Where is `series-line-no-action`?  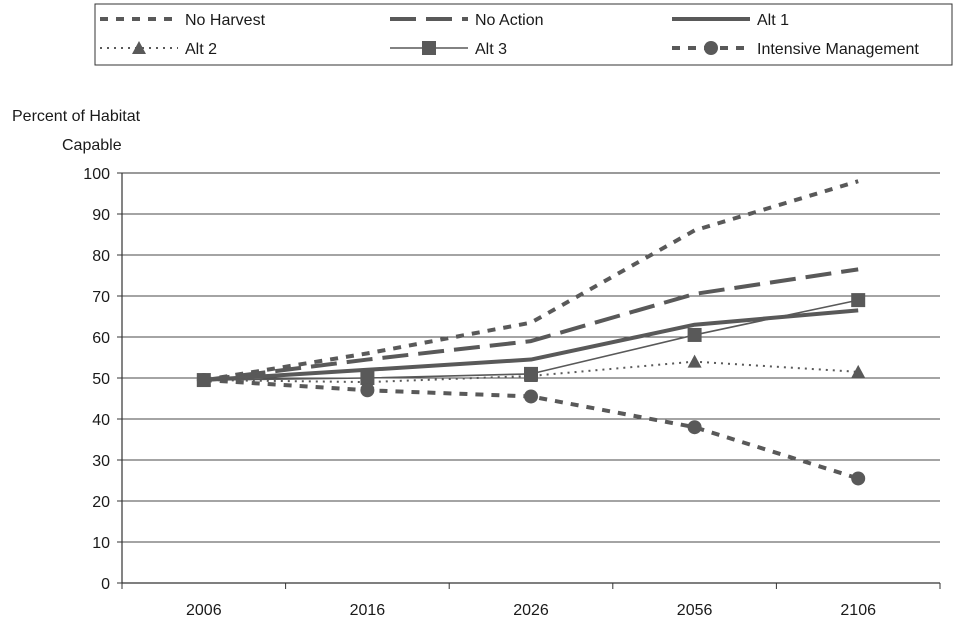
series-line-no-action is located at coordinates (531, 325).